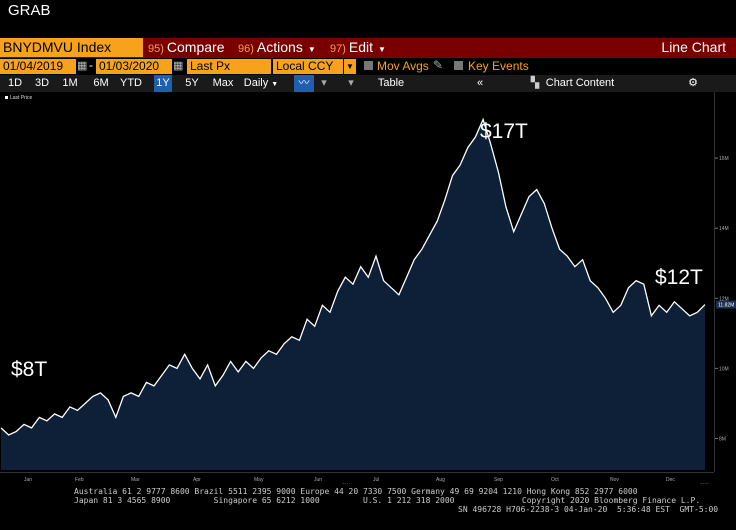 The width and height of the screenshot is (736, 530). I want to click on edit-menu: 97) Edit ▼, so click(358, 47).